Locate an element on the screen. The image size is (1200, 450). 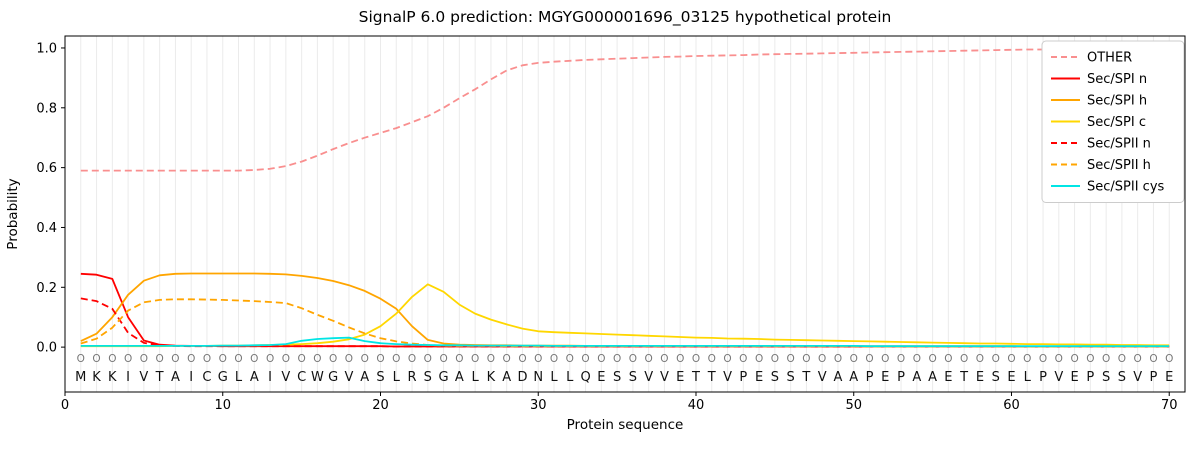
y-axis-label: Probability is located at coordinates (13, 213).